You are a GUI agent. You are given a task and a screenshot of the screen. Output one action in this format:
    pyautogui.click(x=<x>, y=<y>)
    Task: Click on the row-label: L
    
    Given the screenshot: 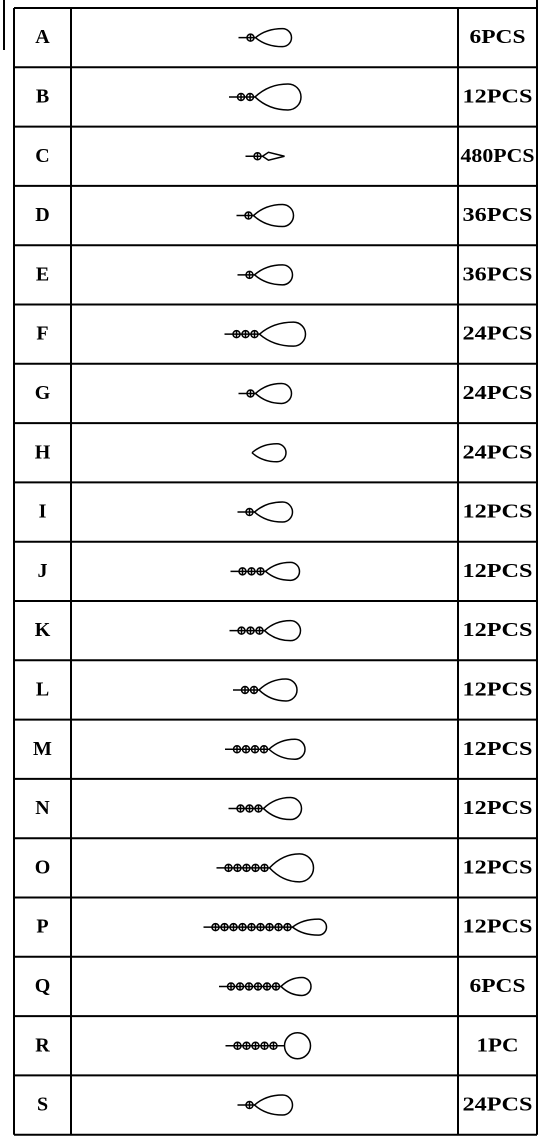 What is the action you would take?
    pyautogui.click(x=42, y=690)
    